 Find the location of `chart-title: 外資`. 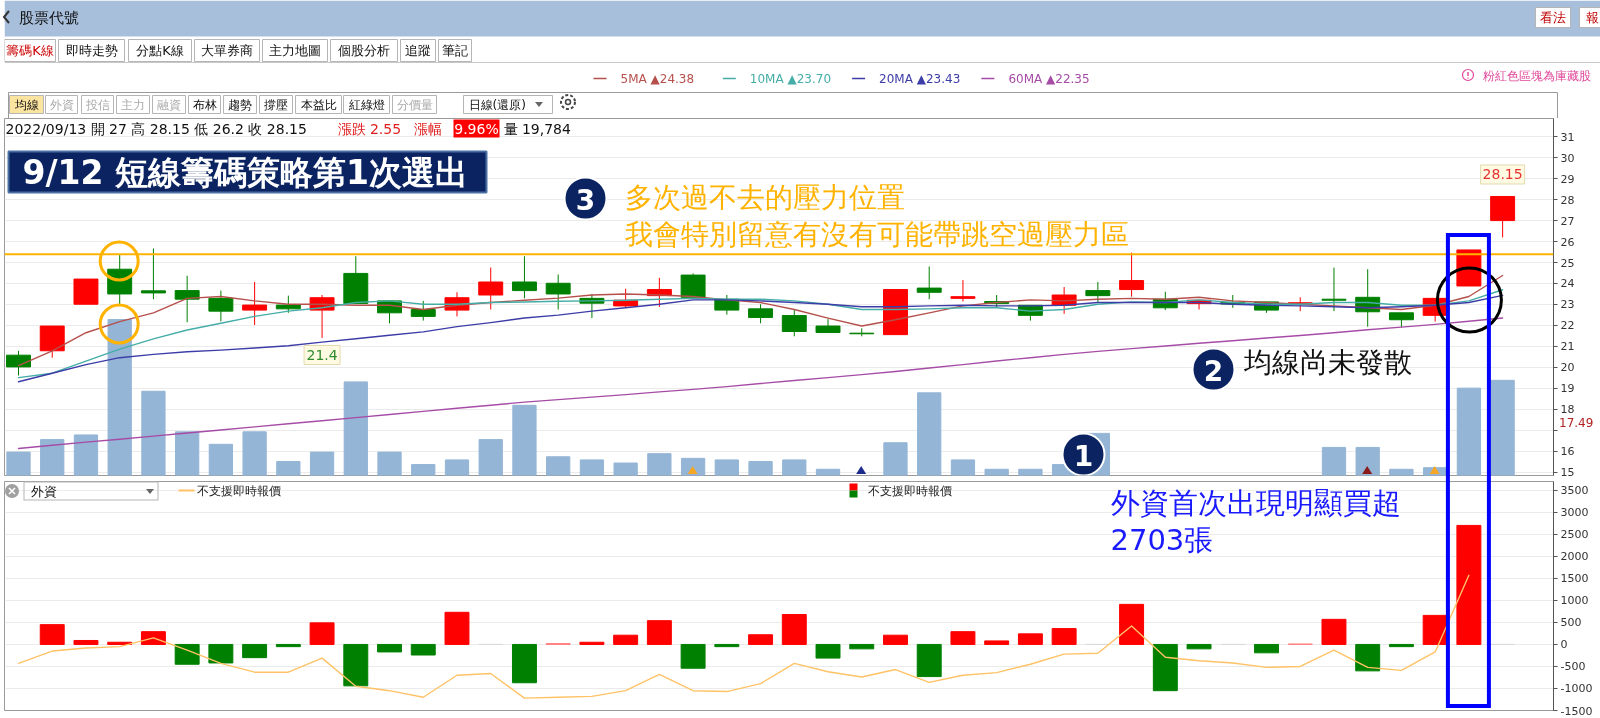

chart-title: 外資 is located at coordinates (43, 491).